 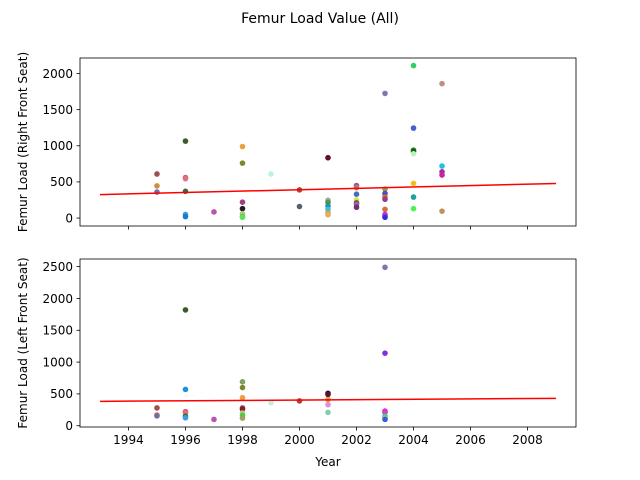 What do you see at coordinates (23, 142) in the screenshot?
I see `top-y-axis-label: Femur Load (Right Front Seat)` at bounding box center [23, 142].